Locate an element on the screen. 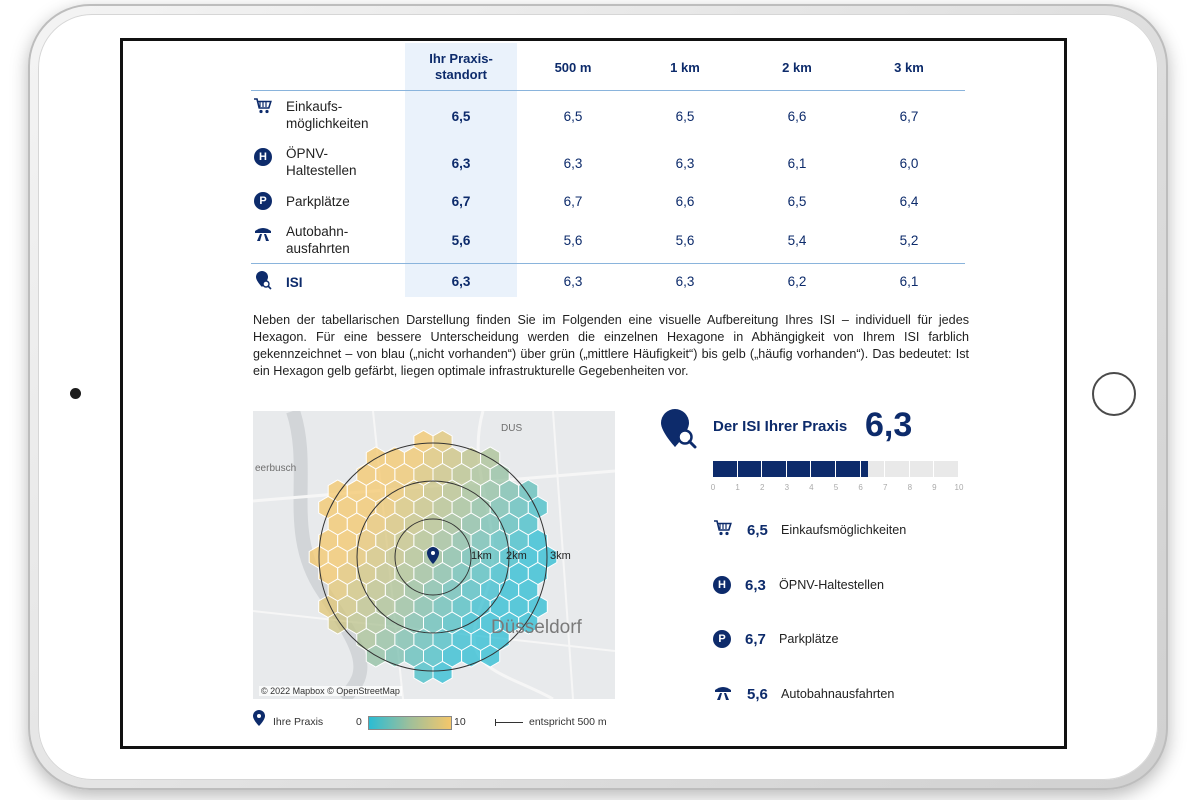 The height and width of the screenshot is (800, 1200). summary-label: Einkaufsmöglichkeiten is located at coordinates (844, 530).